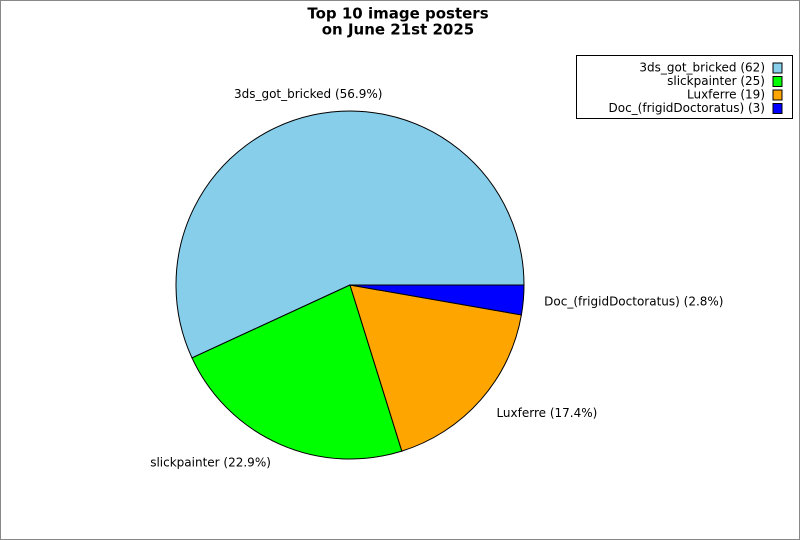  I want to click on slice-label: Doc_(frigidDoctoratus) (2.8%), so click(633, 301).